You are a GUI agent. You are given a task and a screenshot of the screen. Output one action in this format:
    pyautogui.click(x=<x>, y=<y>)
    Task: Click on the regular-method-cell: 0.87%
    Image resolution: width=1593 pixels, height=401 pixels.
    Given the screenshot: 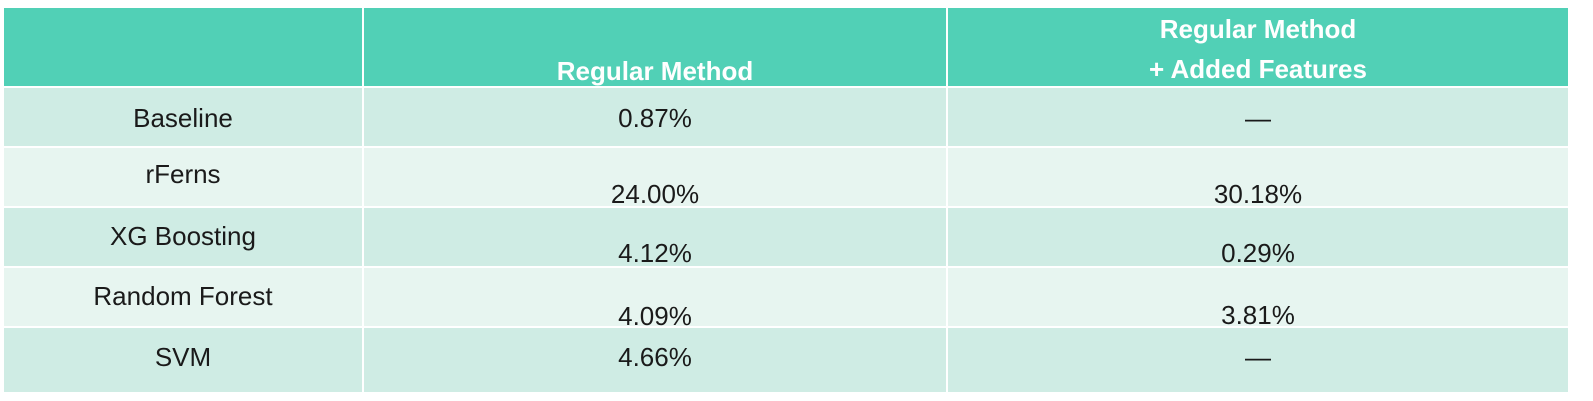 What is the action you would take?
    pyautogui.click(x=656, y=118)
    